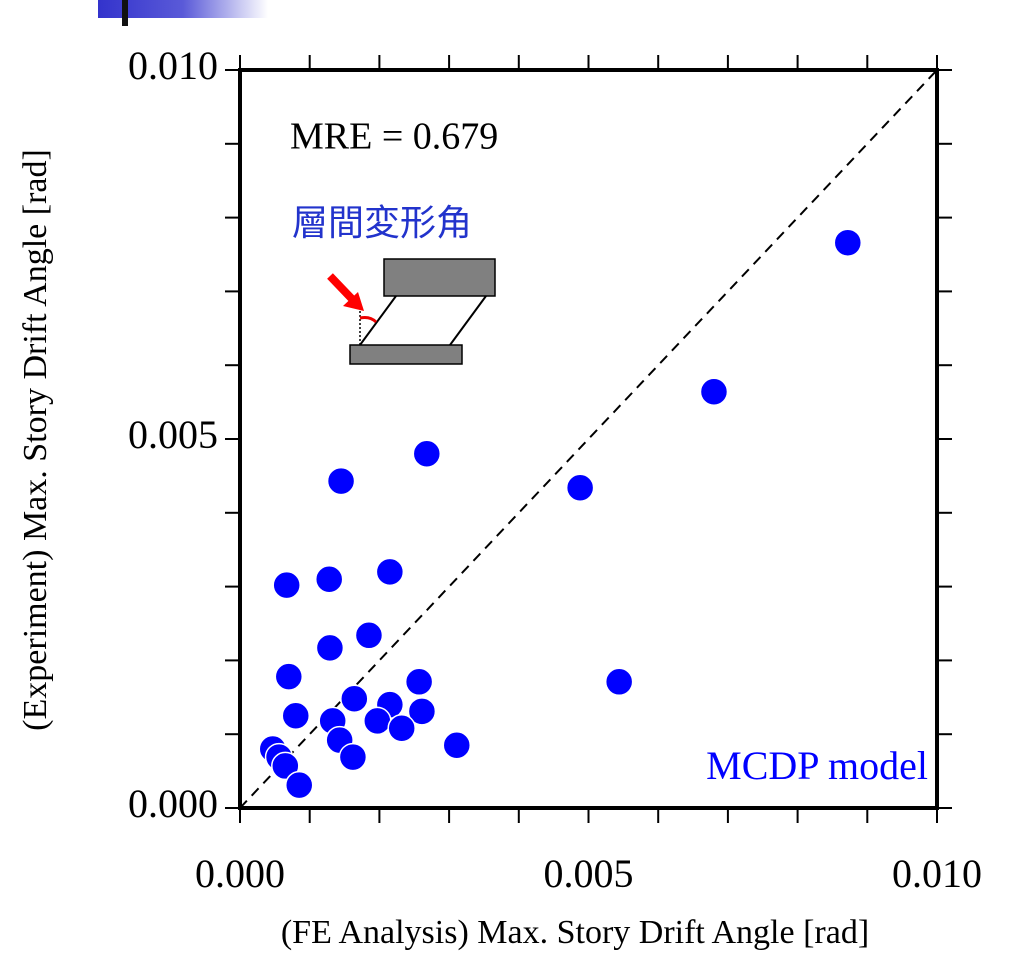 The height and width of the screenshot is (964, 1023). What do you see at coordinates (368, 320) in the screenshot?
I see `inset-angle` at bounding box center [368, 320].